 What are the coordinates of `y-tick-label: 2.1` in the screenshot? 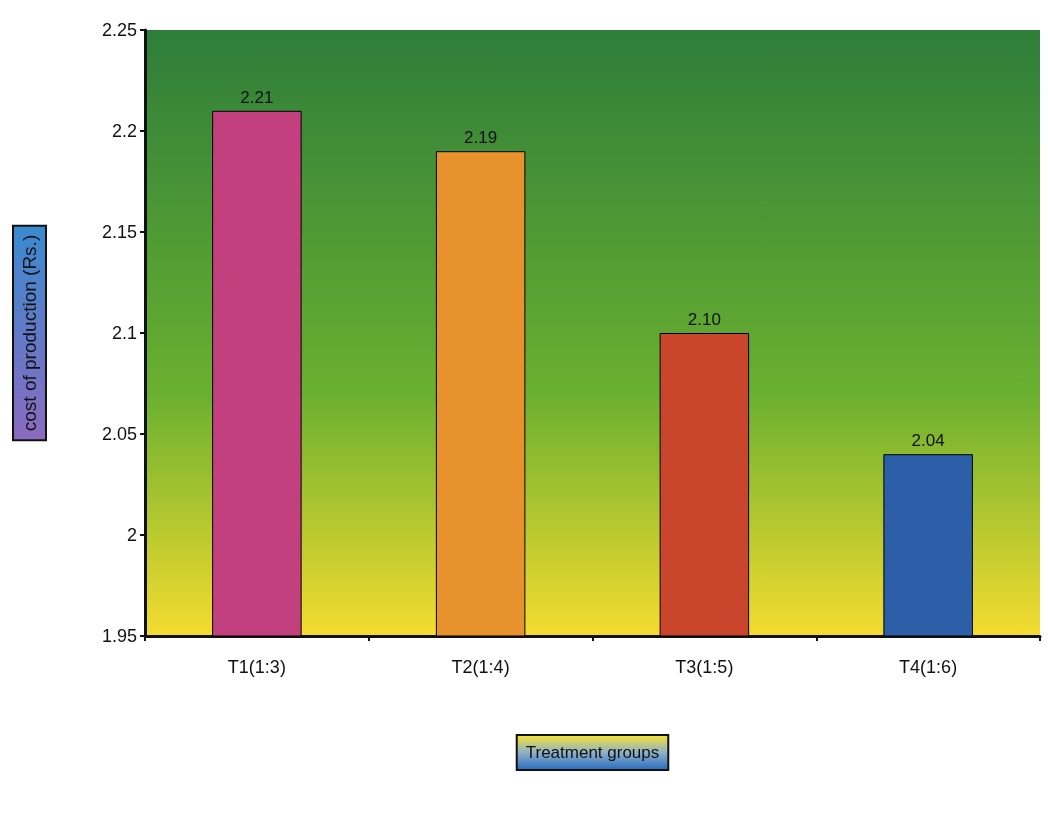 It's located at (124, 333).